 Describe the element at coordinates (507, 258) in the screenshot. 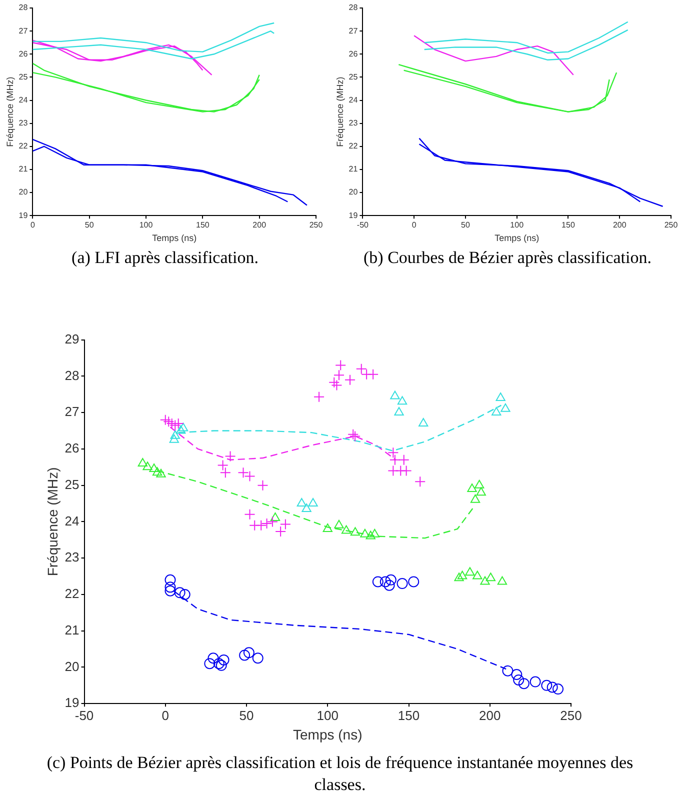

I see `text: (b) Courbes de Bézier après classification.` at that location.